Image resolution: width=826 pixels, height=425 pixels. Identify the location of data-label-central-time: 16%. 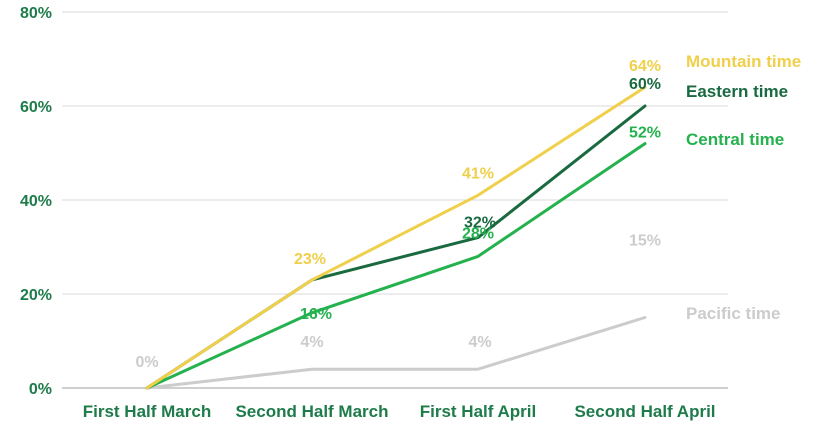
(316, 314).